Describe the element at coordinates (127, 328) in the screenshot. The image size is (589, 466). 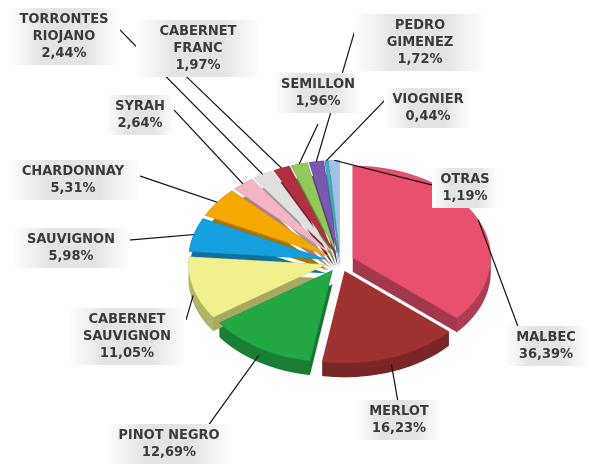
I see `category-name: CABERNET SAUVIGNON` at that location.